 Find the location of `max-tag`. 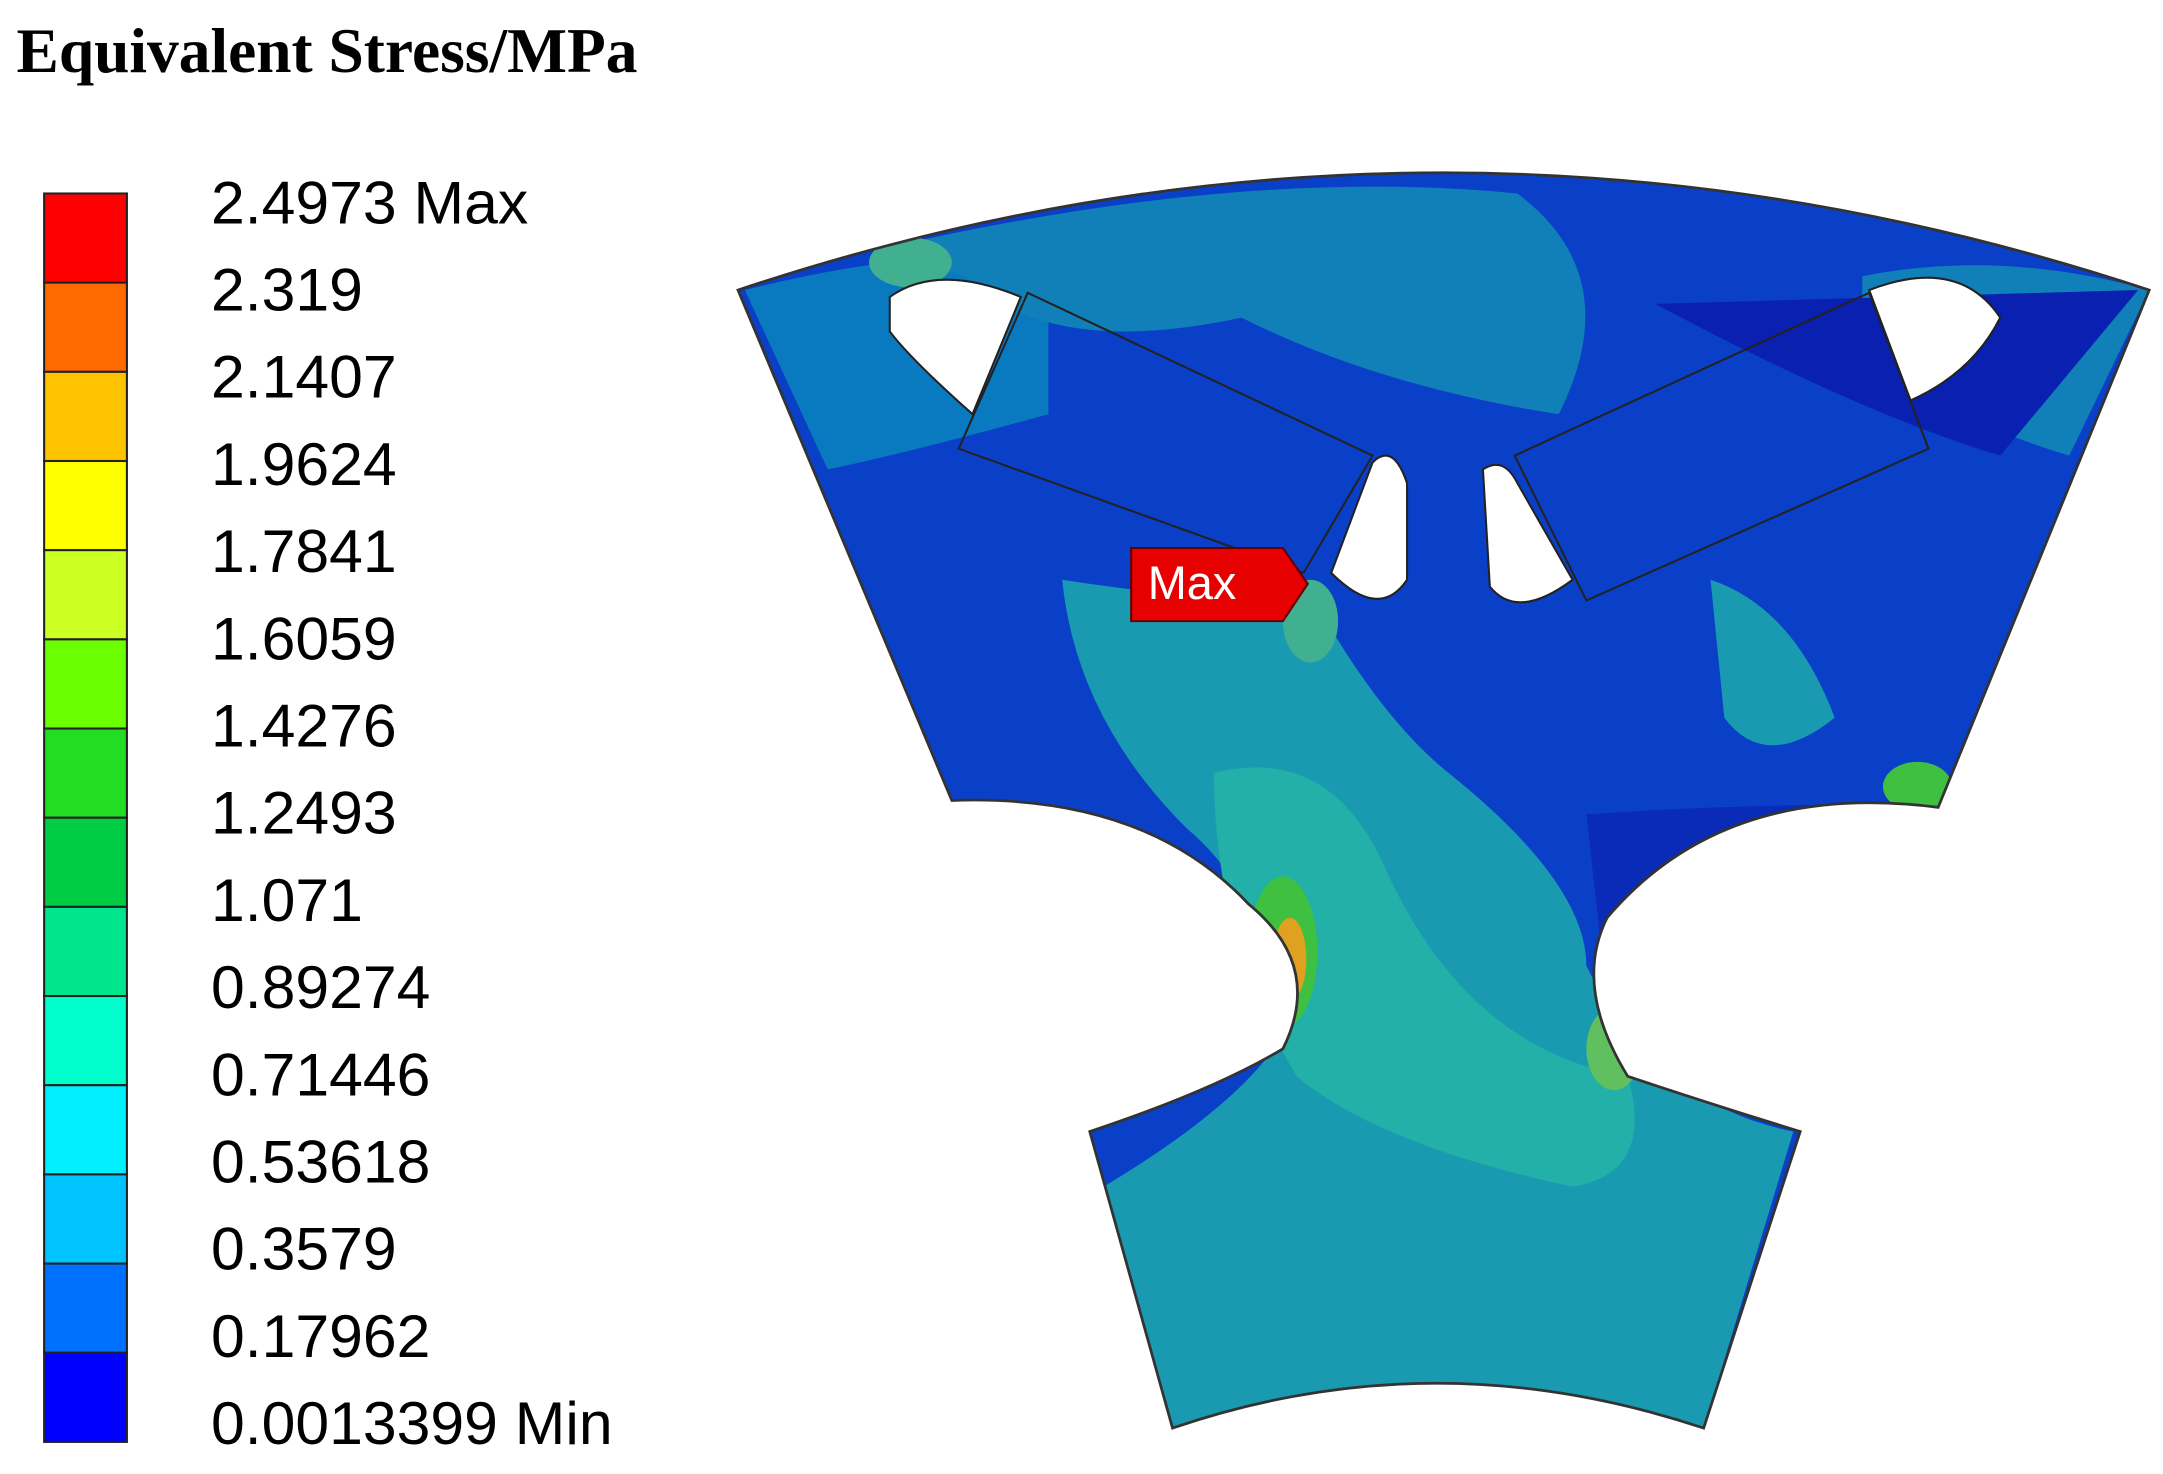

max-tag is located at coordinates (1219, 584).